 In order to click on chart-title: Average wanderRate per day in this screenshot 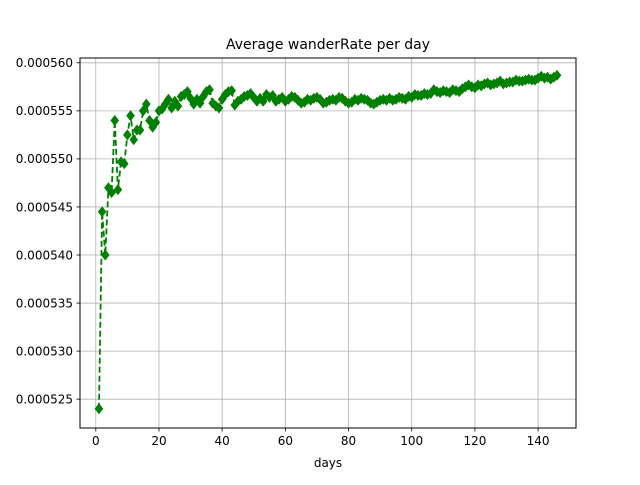, I will do `click(328, 45)`.